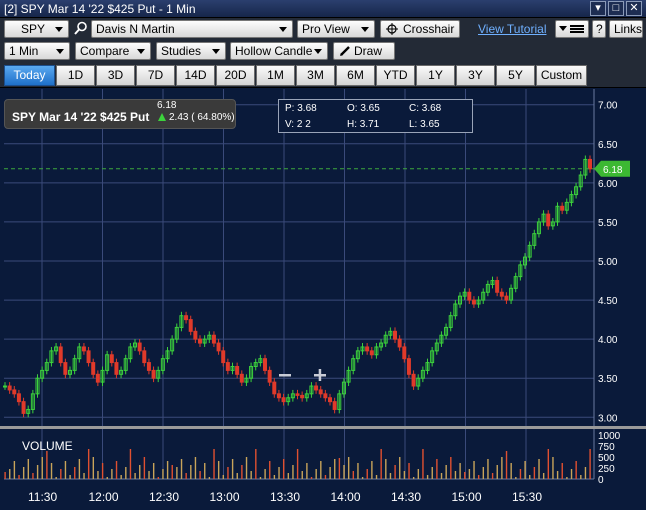  What do you see at coordinates (275, 75) in the screenshot?
I see `range-1m: 1M` at bounding box center [275, 75].